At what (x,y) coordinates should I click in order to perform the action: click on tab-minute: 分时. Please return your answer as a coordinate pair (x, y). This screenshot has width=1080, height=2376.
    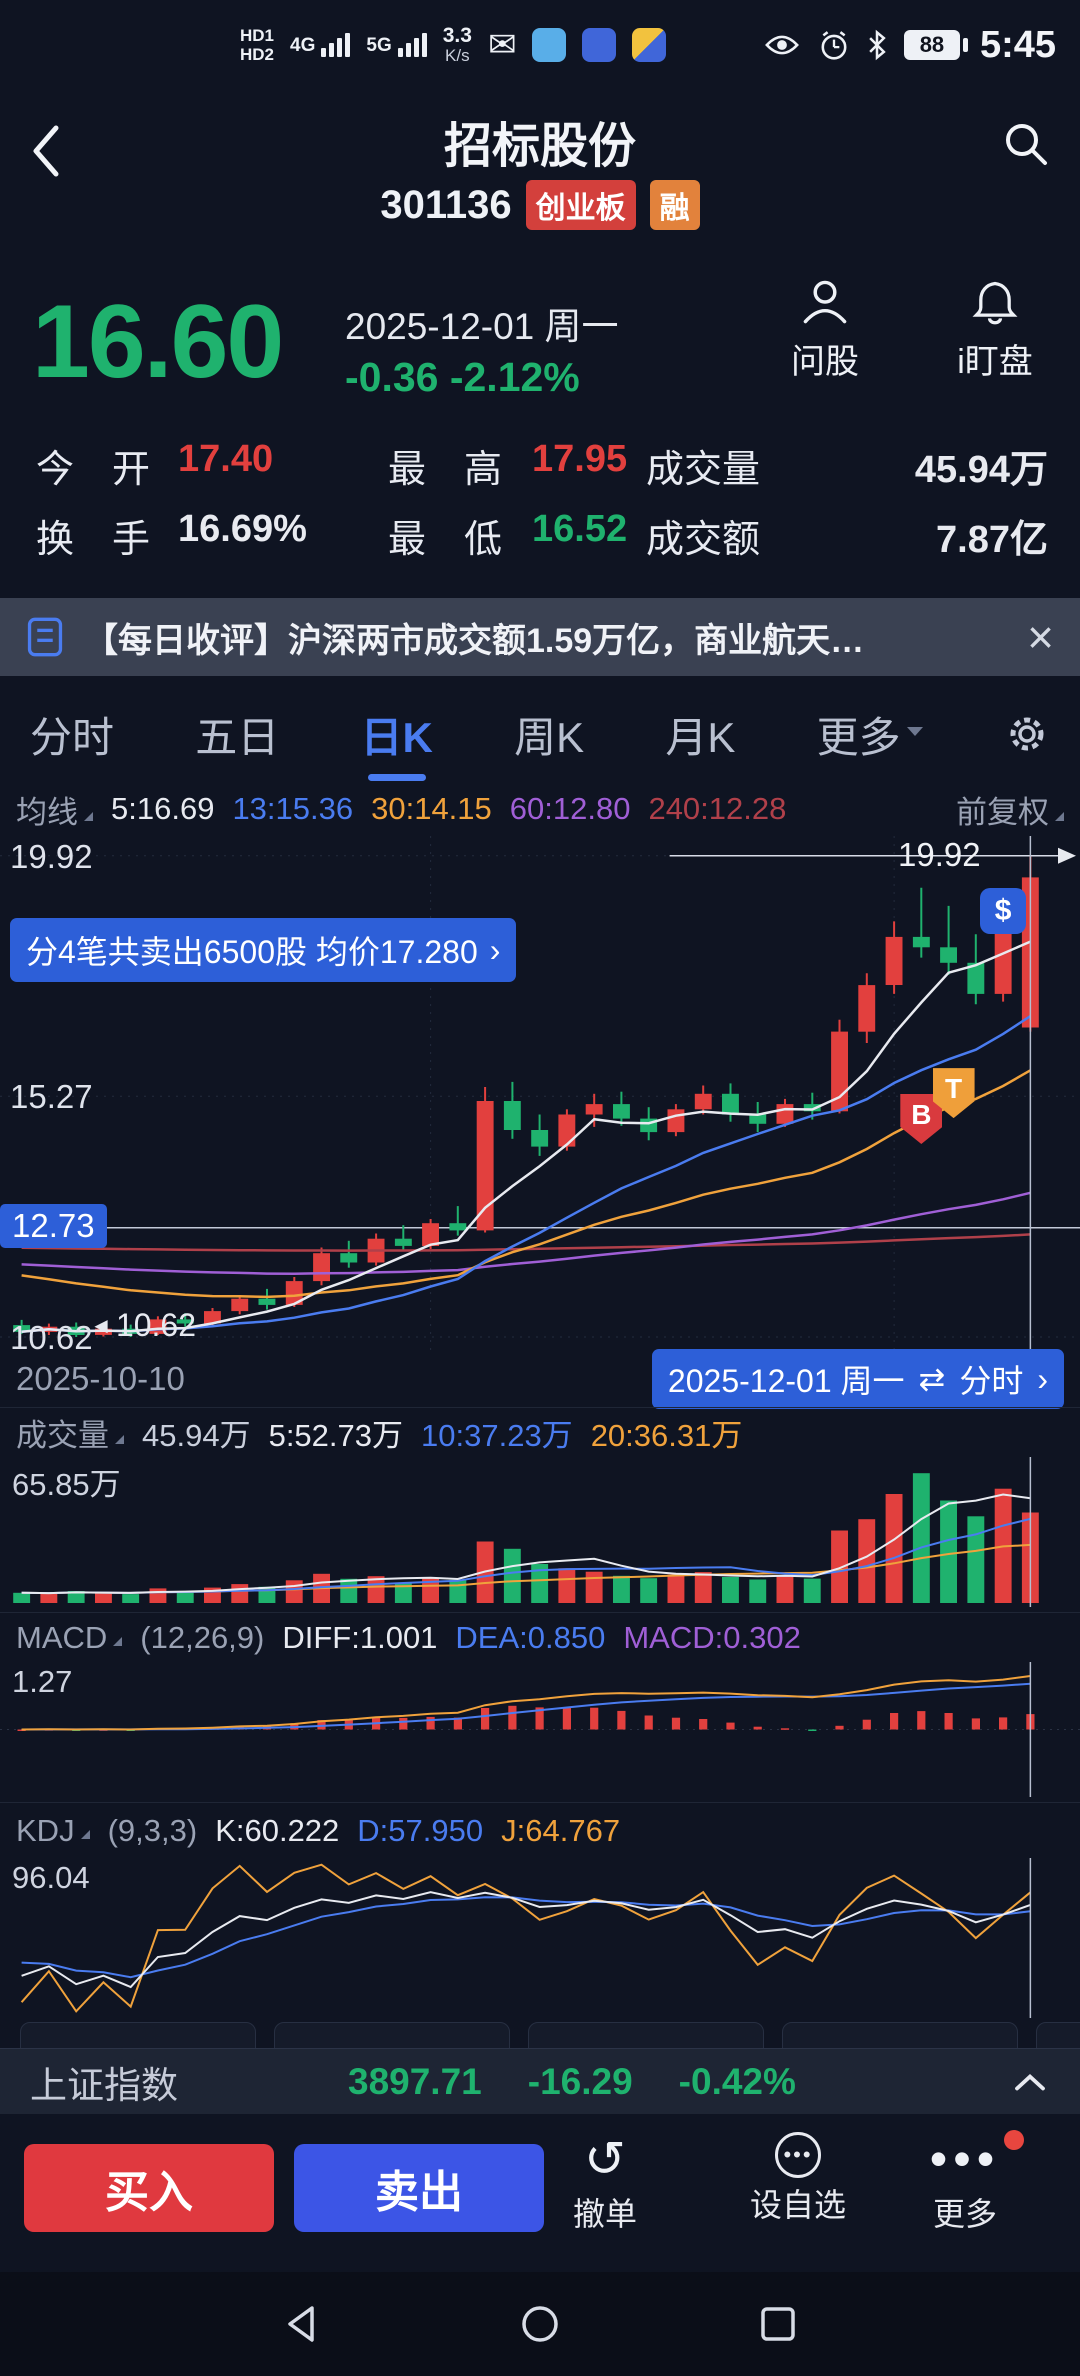
    Looking at the image, I should click on (72, 737).